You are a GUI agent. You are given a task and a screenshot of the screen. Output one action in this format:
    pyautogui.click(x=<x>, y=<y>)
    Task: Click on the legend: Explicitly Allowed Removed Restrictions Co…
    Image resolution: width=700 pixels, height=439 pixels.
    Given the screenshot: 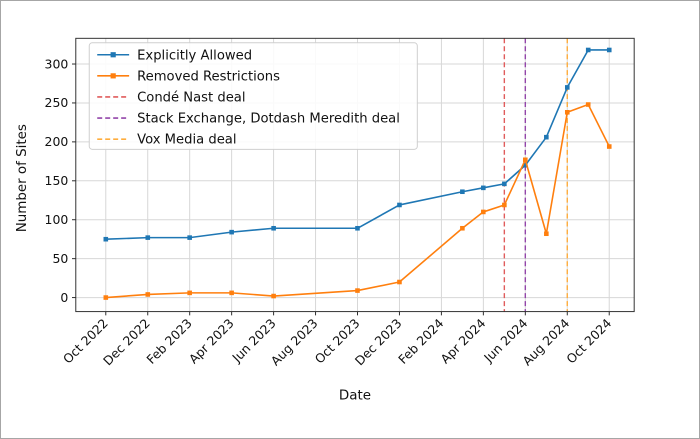 What is the action you would take?
    pyautogui.click(x=253, y=96)
    